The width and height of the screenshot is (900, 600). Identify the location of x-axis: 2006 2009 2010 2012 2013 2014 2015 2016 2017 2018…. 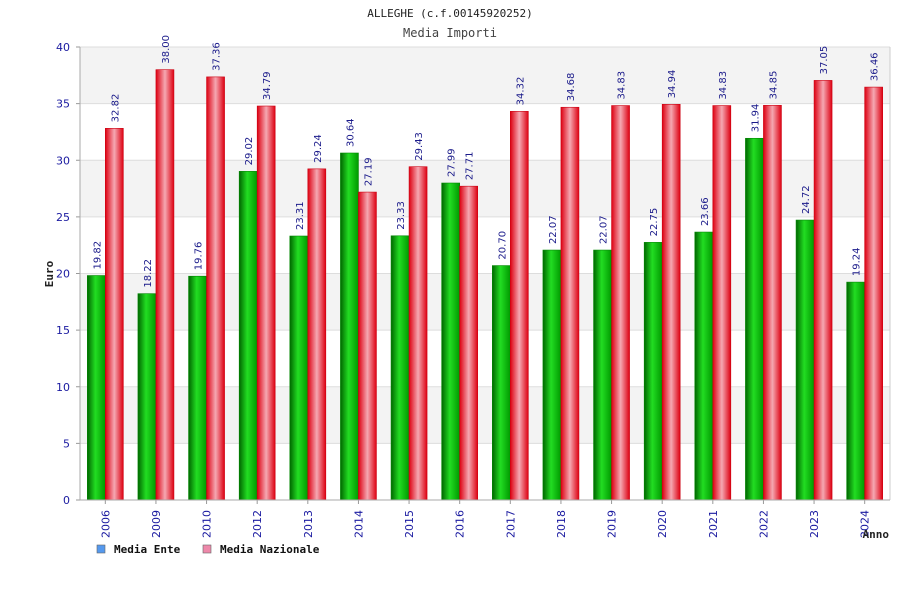
(485, 518).